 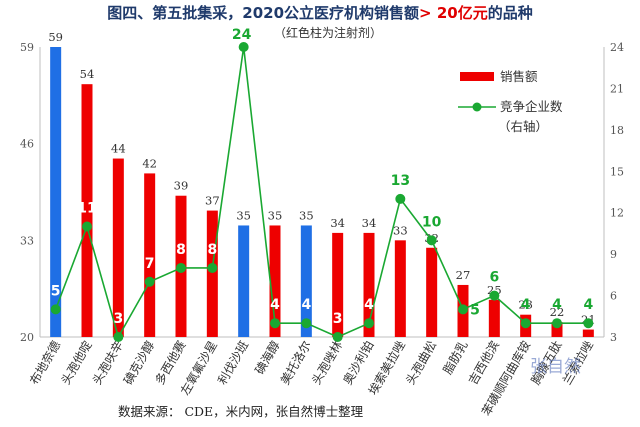 What do you see at coordinates (118, 149) in the screenshot?
I see `bar-value-label: 44` at bounding box center [118, 149].